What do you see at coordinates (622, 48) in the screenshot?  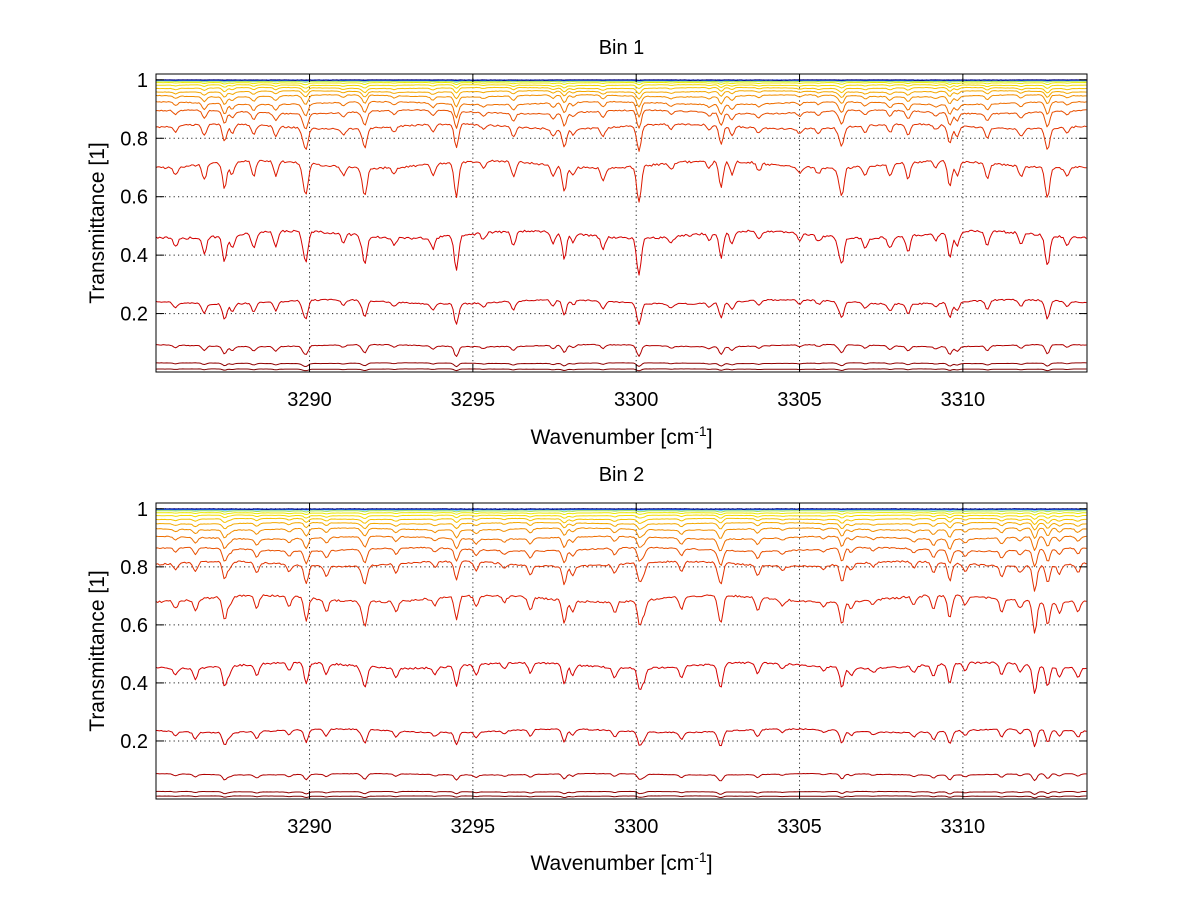 I see `panel-1-title: Bin 1` at bounding box center [622, 48].